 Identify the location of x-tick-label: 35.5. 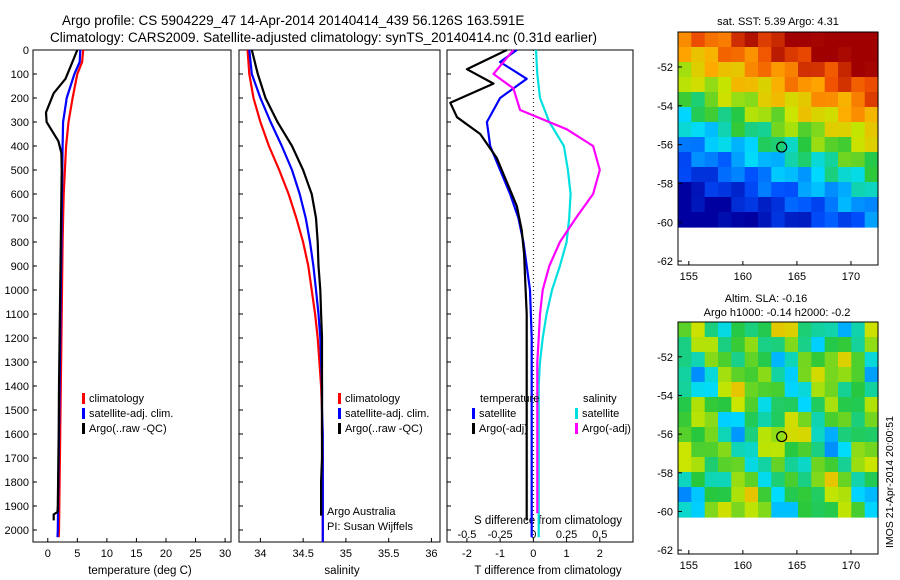
(388, 554).